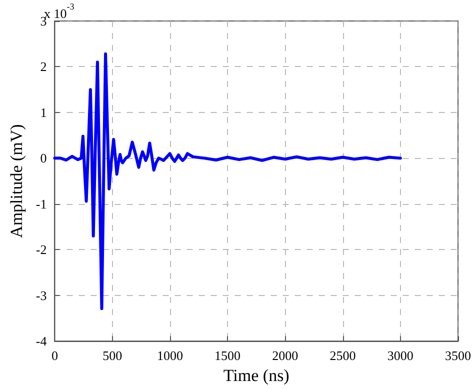 The width and height of the screenshot is (474, 389). What do you see at coordinates (43, 21) in the screenshot?
I see `y-tick-label: 3` at bounding box center [43, 21].